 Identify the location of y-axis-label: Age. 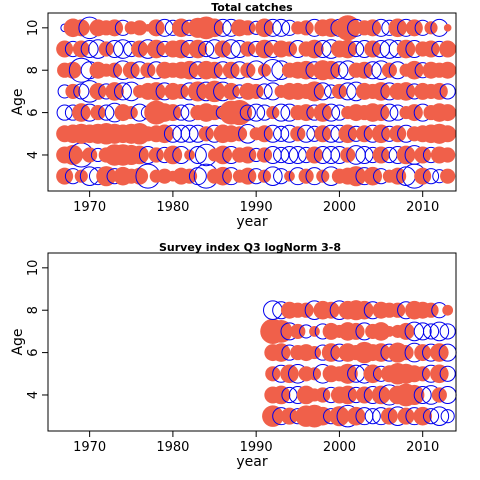
(18, 101).